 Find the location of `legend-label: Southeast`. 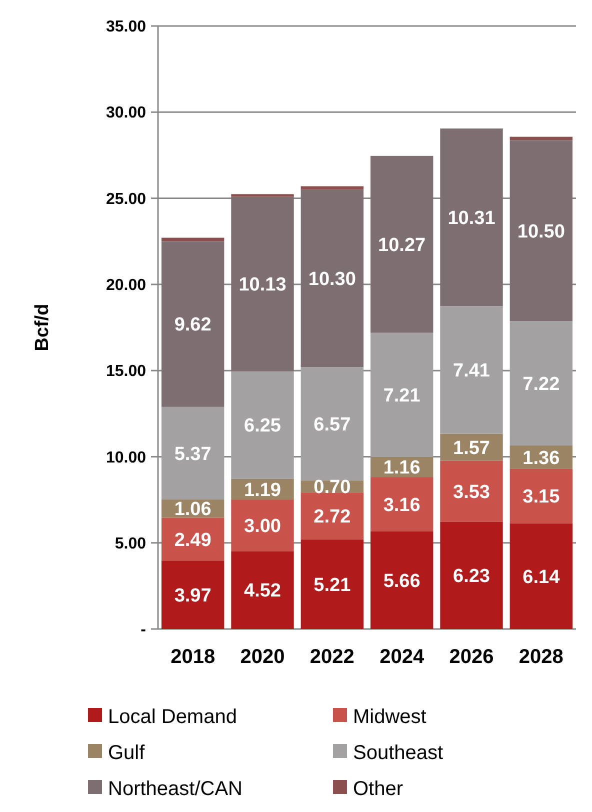

legend-label: Southeast is located at coordinates (398, 753).